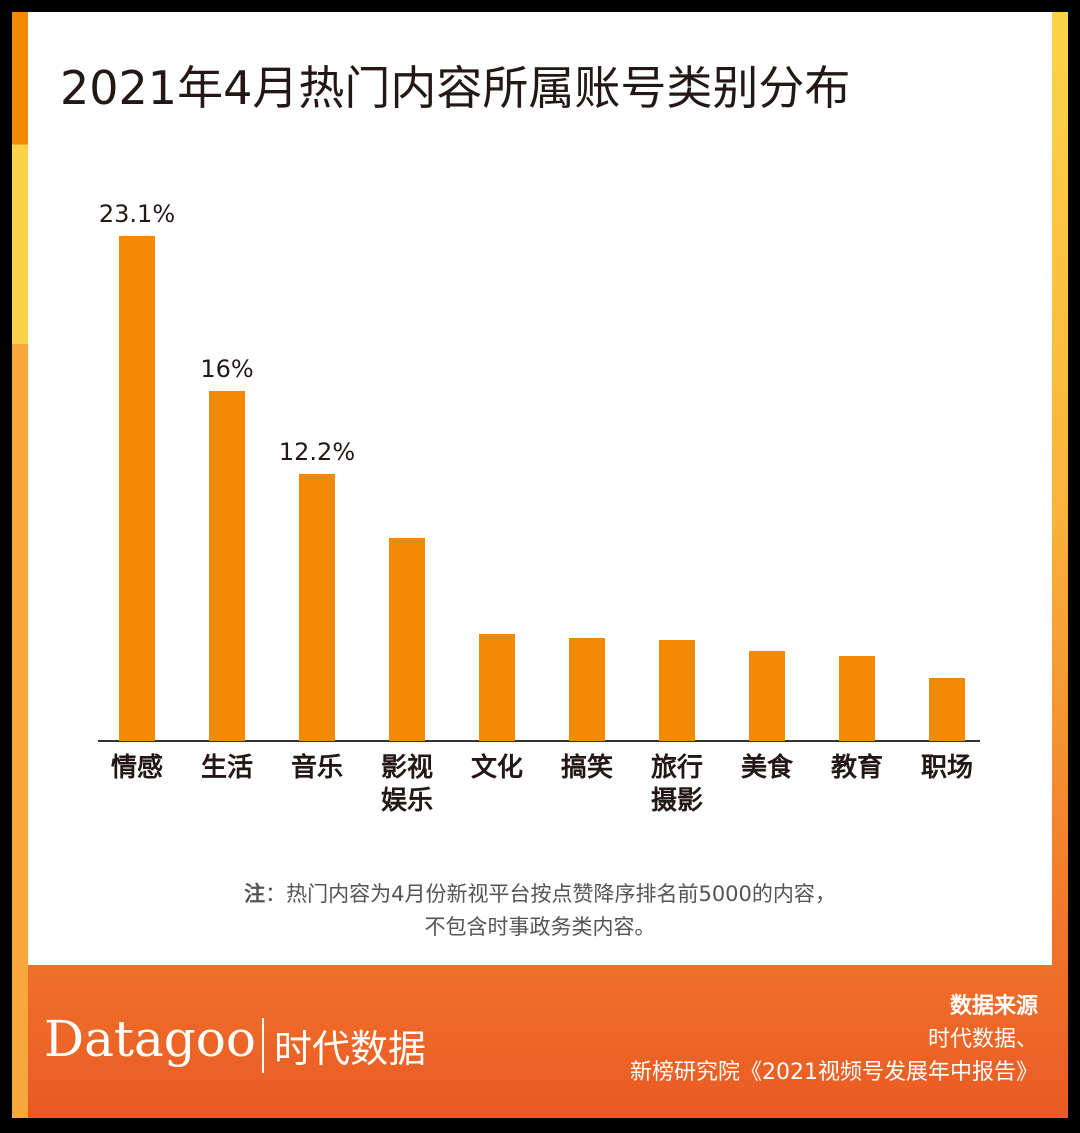 Image resolution: width=1080 pixels, height=1133 pixels. What do you see at coordinates (550, 894) in the screenshot?
I see `note-line: ：热门内容为4月份新视平台按点赞降序排名前5000的内容，` at bounding box center [550, 894].